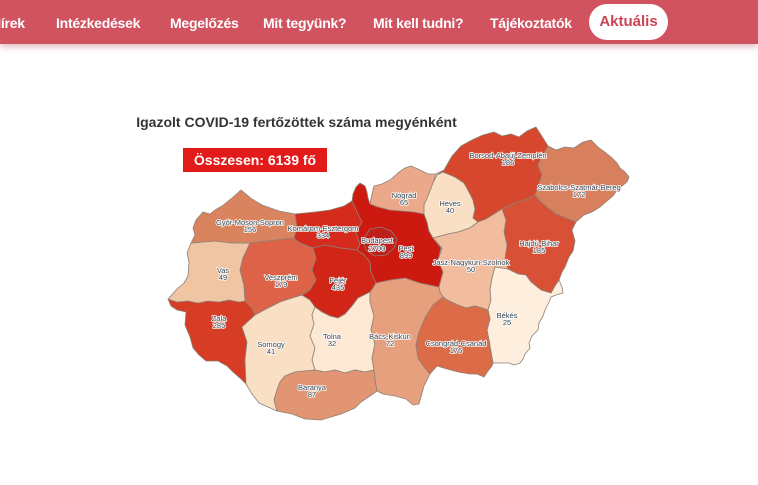 Image resolution: width=758 pixels, height=485 pixels. I want to click on svg-text:Pest899: Pest 899, so click(406, 252).